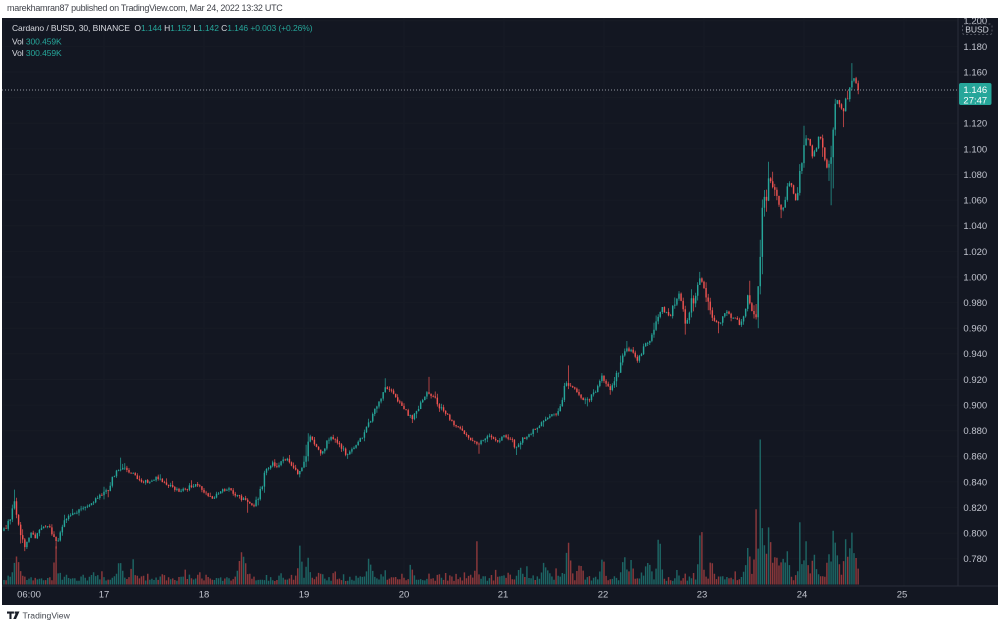  I want to click on svg-text: 1.200, so click(975, 21).